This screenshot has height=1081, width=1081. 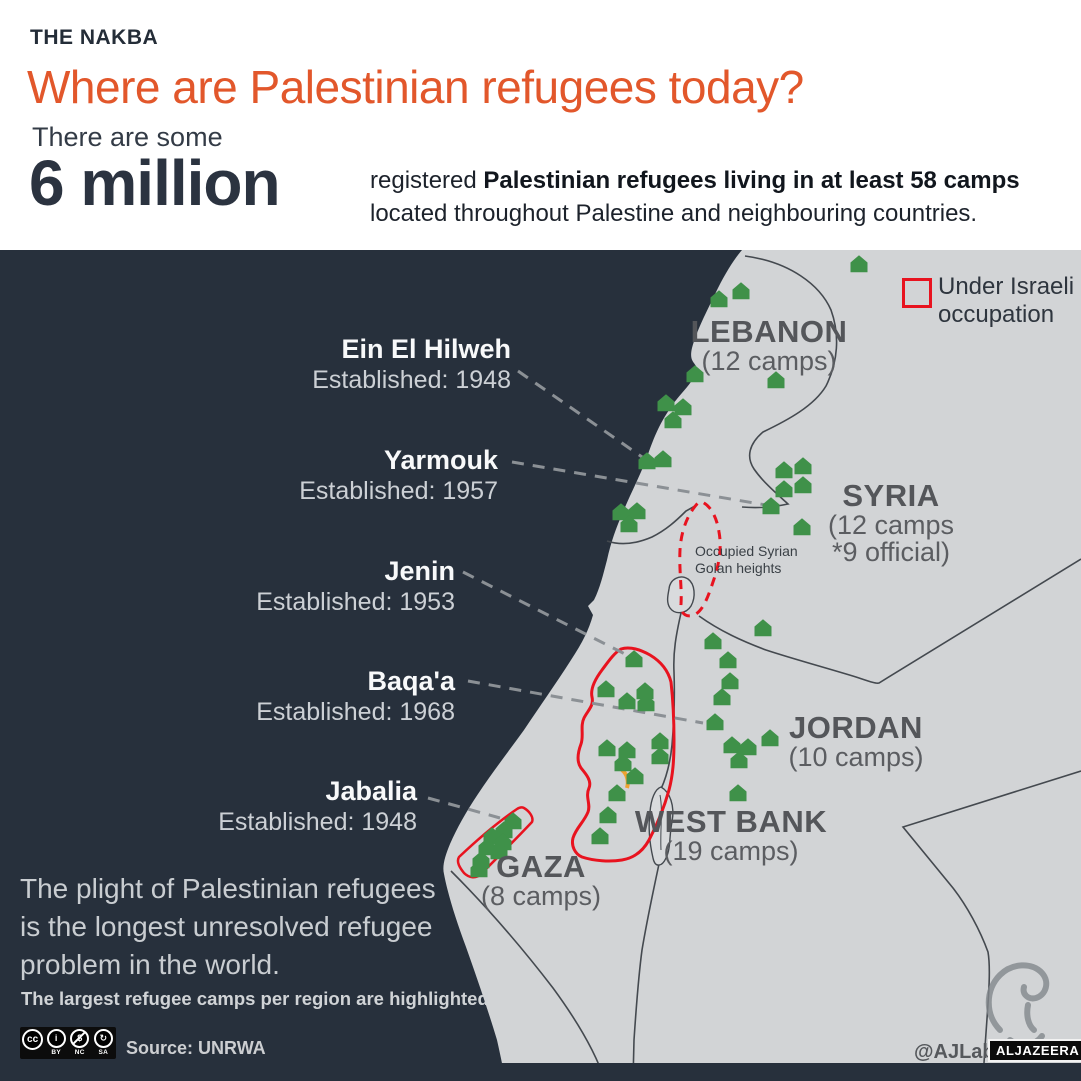 I want to click on border-lebanon-israel, so click(x=651, y=525).